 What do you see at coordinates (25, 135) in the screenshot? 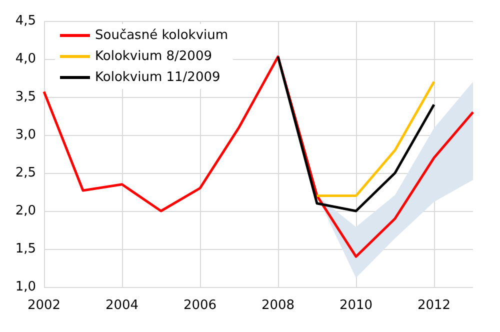
I see `y-tick-label: 3,0` at bounding box center [25, 135].